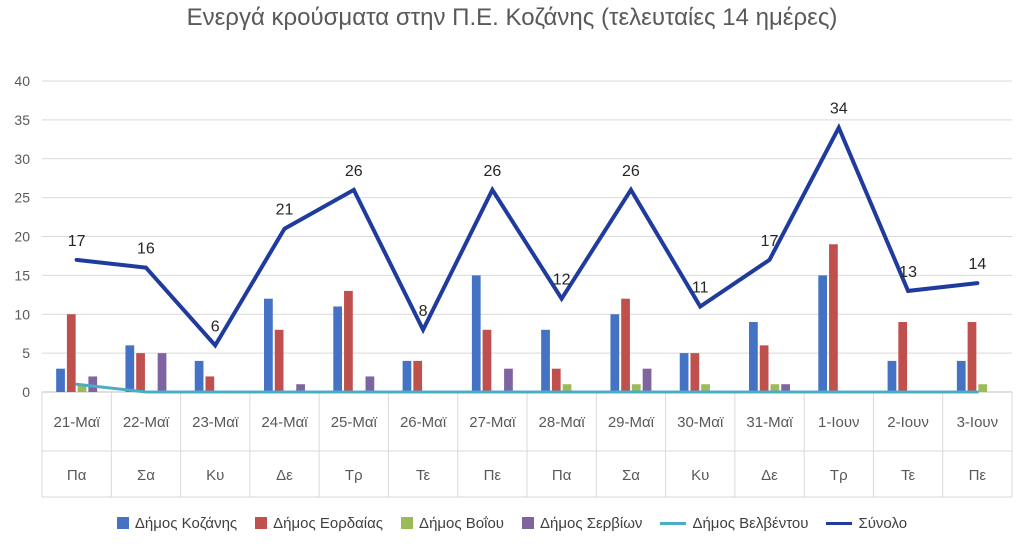  Describe the element at coordinates (908, 422) in the screenshot. I see `x-tick-label: 2-Ιουν` at that location.